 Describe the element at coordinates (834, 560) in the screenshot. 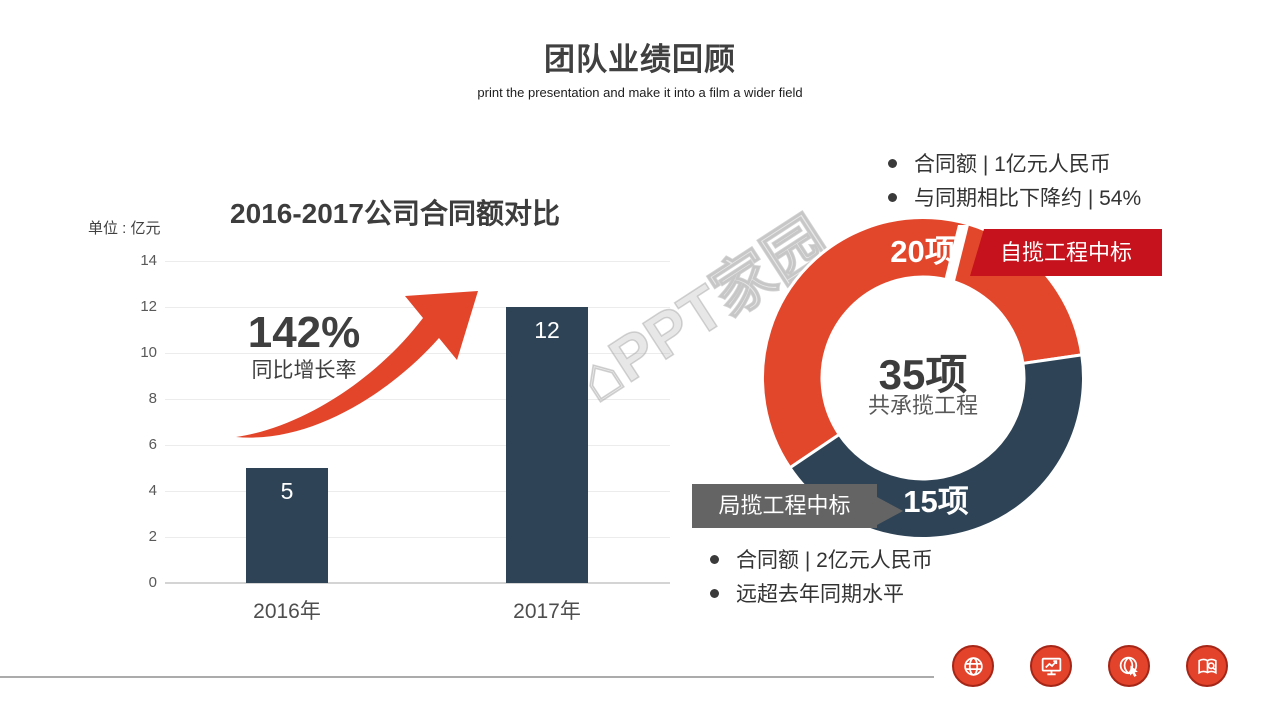

I see `bullet-text: 合同额 | 2亿元人民币` at that location.